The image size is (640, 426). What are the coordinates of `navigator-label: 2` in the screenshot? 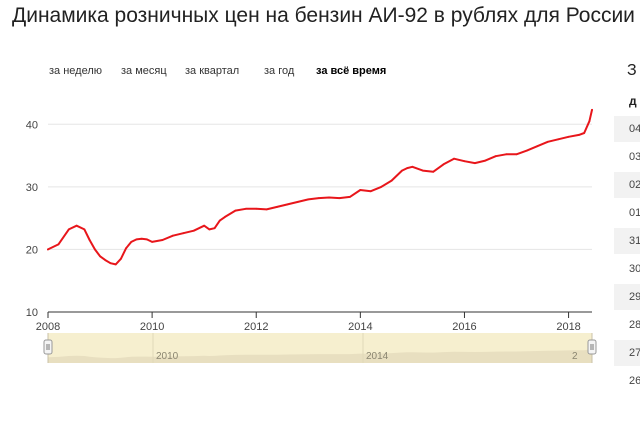 It's located at (575, 356).